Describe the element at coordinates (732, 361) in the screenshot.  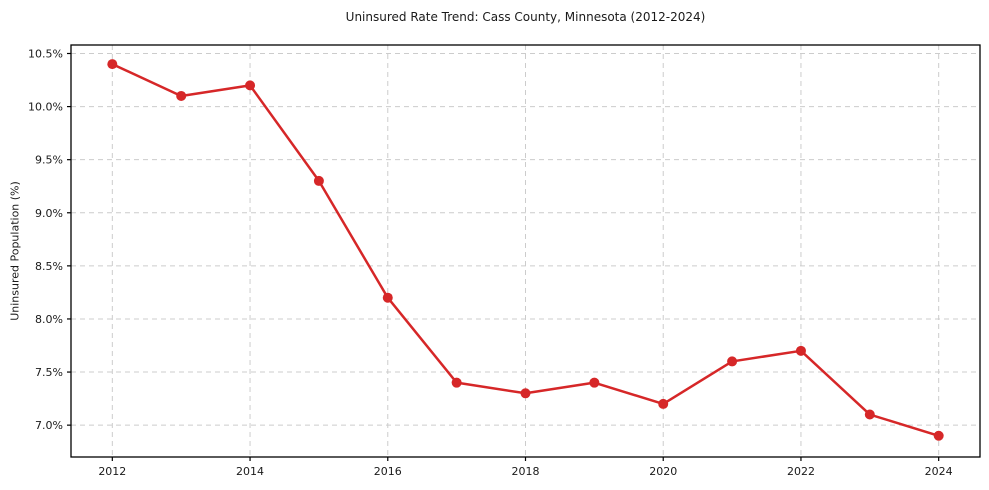
I see `data-point-2021` at that location.